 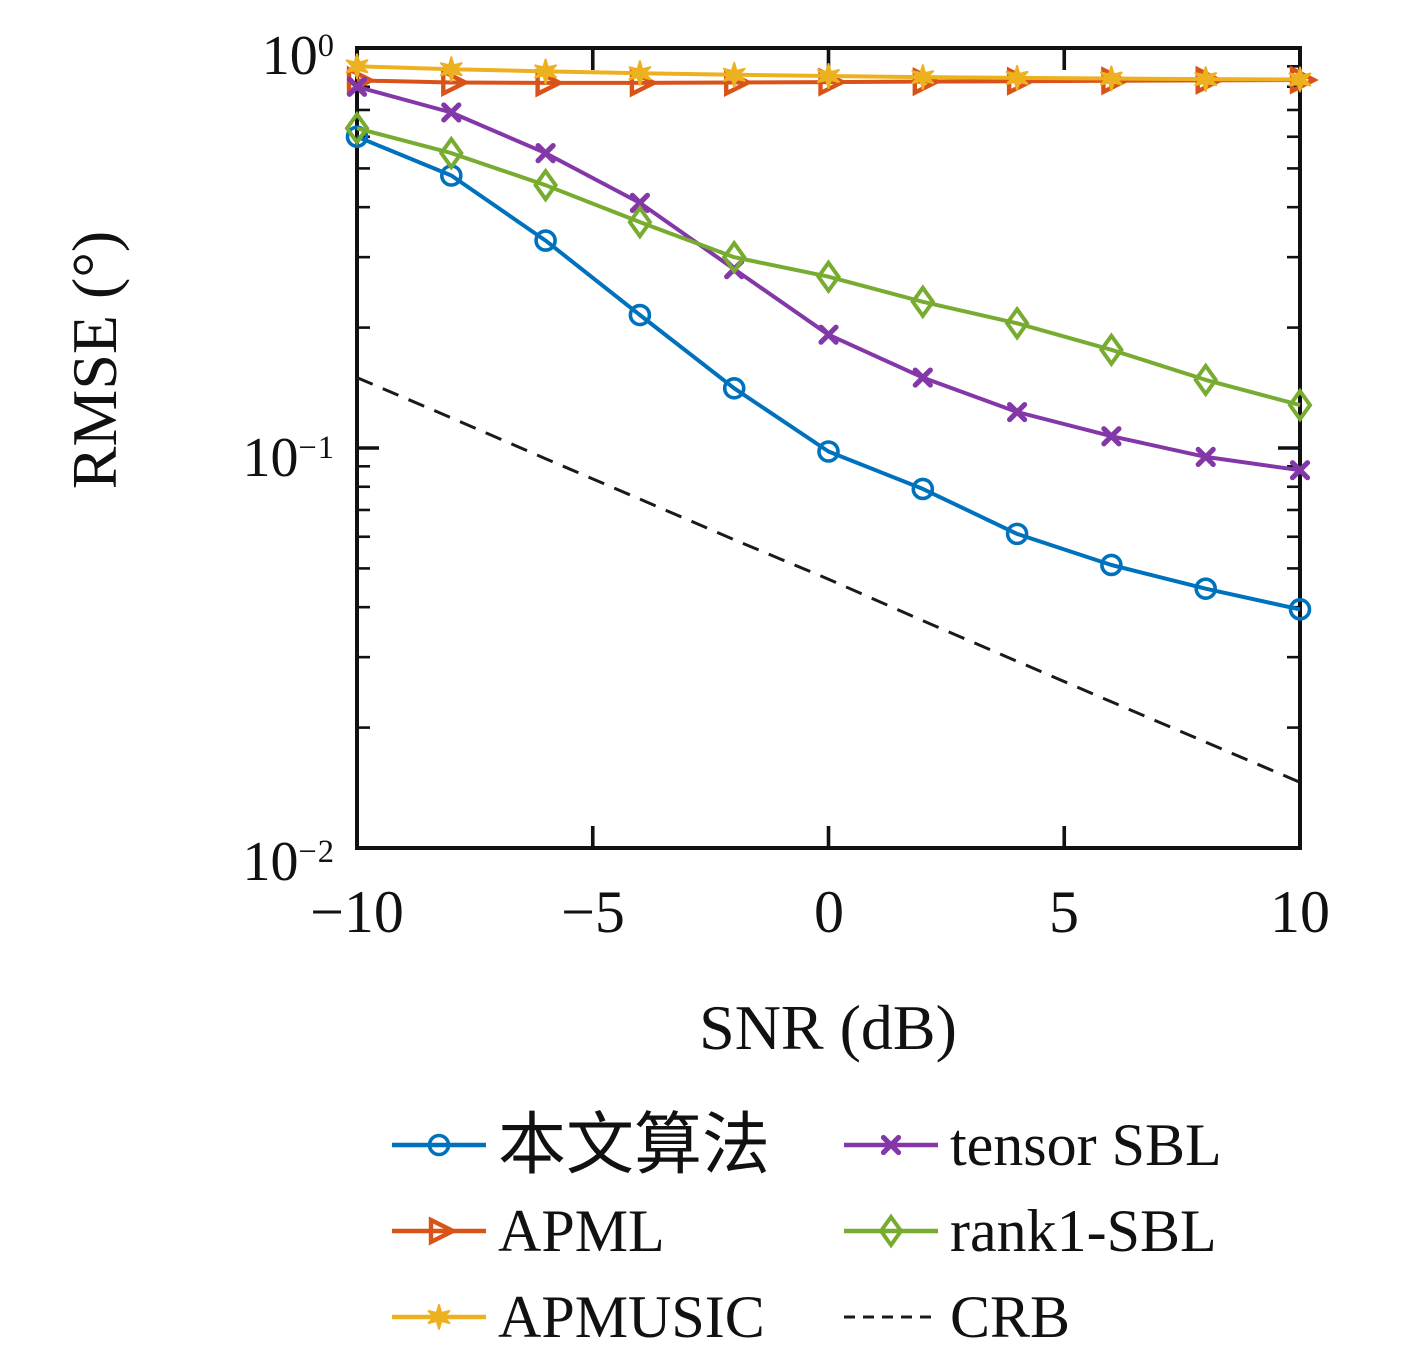 I want to click on legend-item-tensor-sbl: tensor SBL, so click(x=1031, y=1145).